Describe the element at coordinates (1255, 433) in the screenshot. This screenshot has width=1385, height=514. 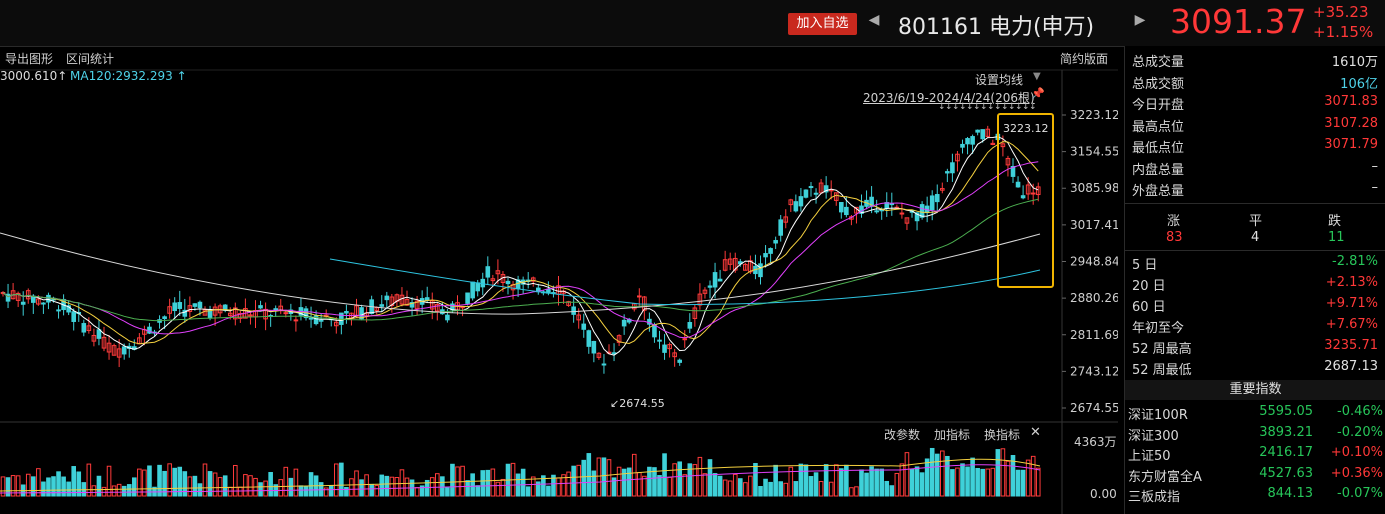
I see `index-row: 深证300 3893.21 -0.20%` at that location.